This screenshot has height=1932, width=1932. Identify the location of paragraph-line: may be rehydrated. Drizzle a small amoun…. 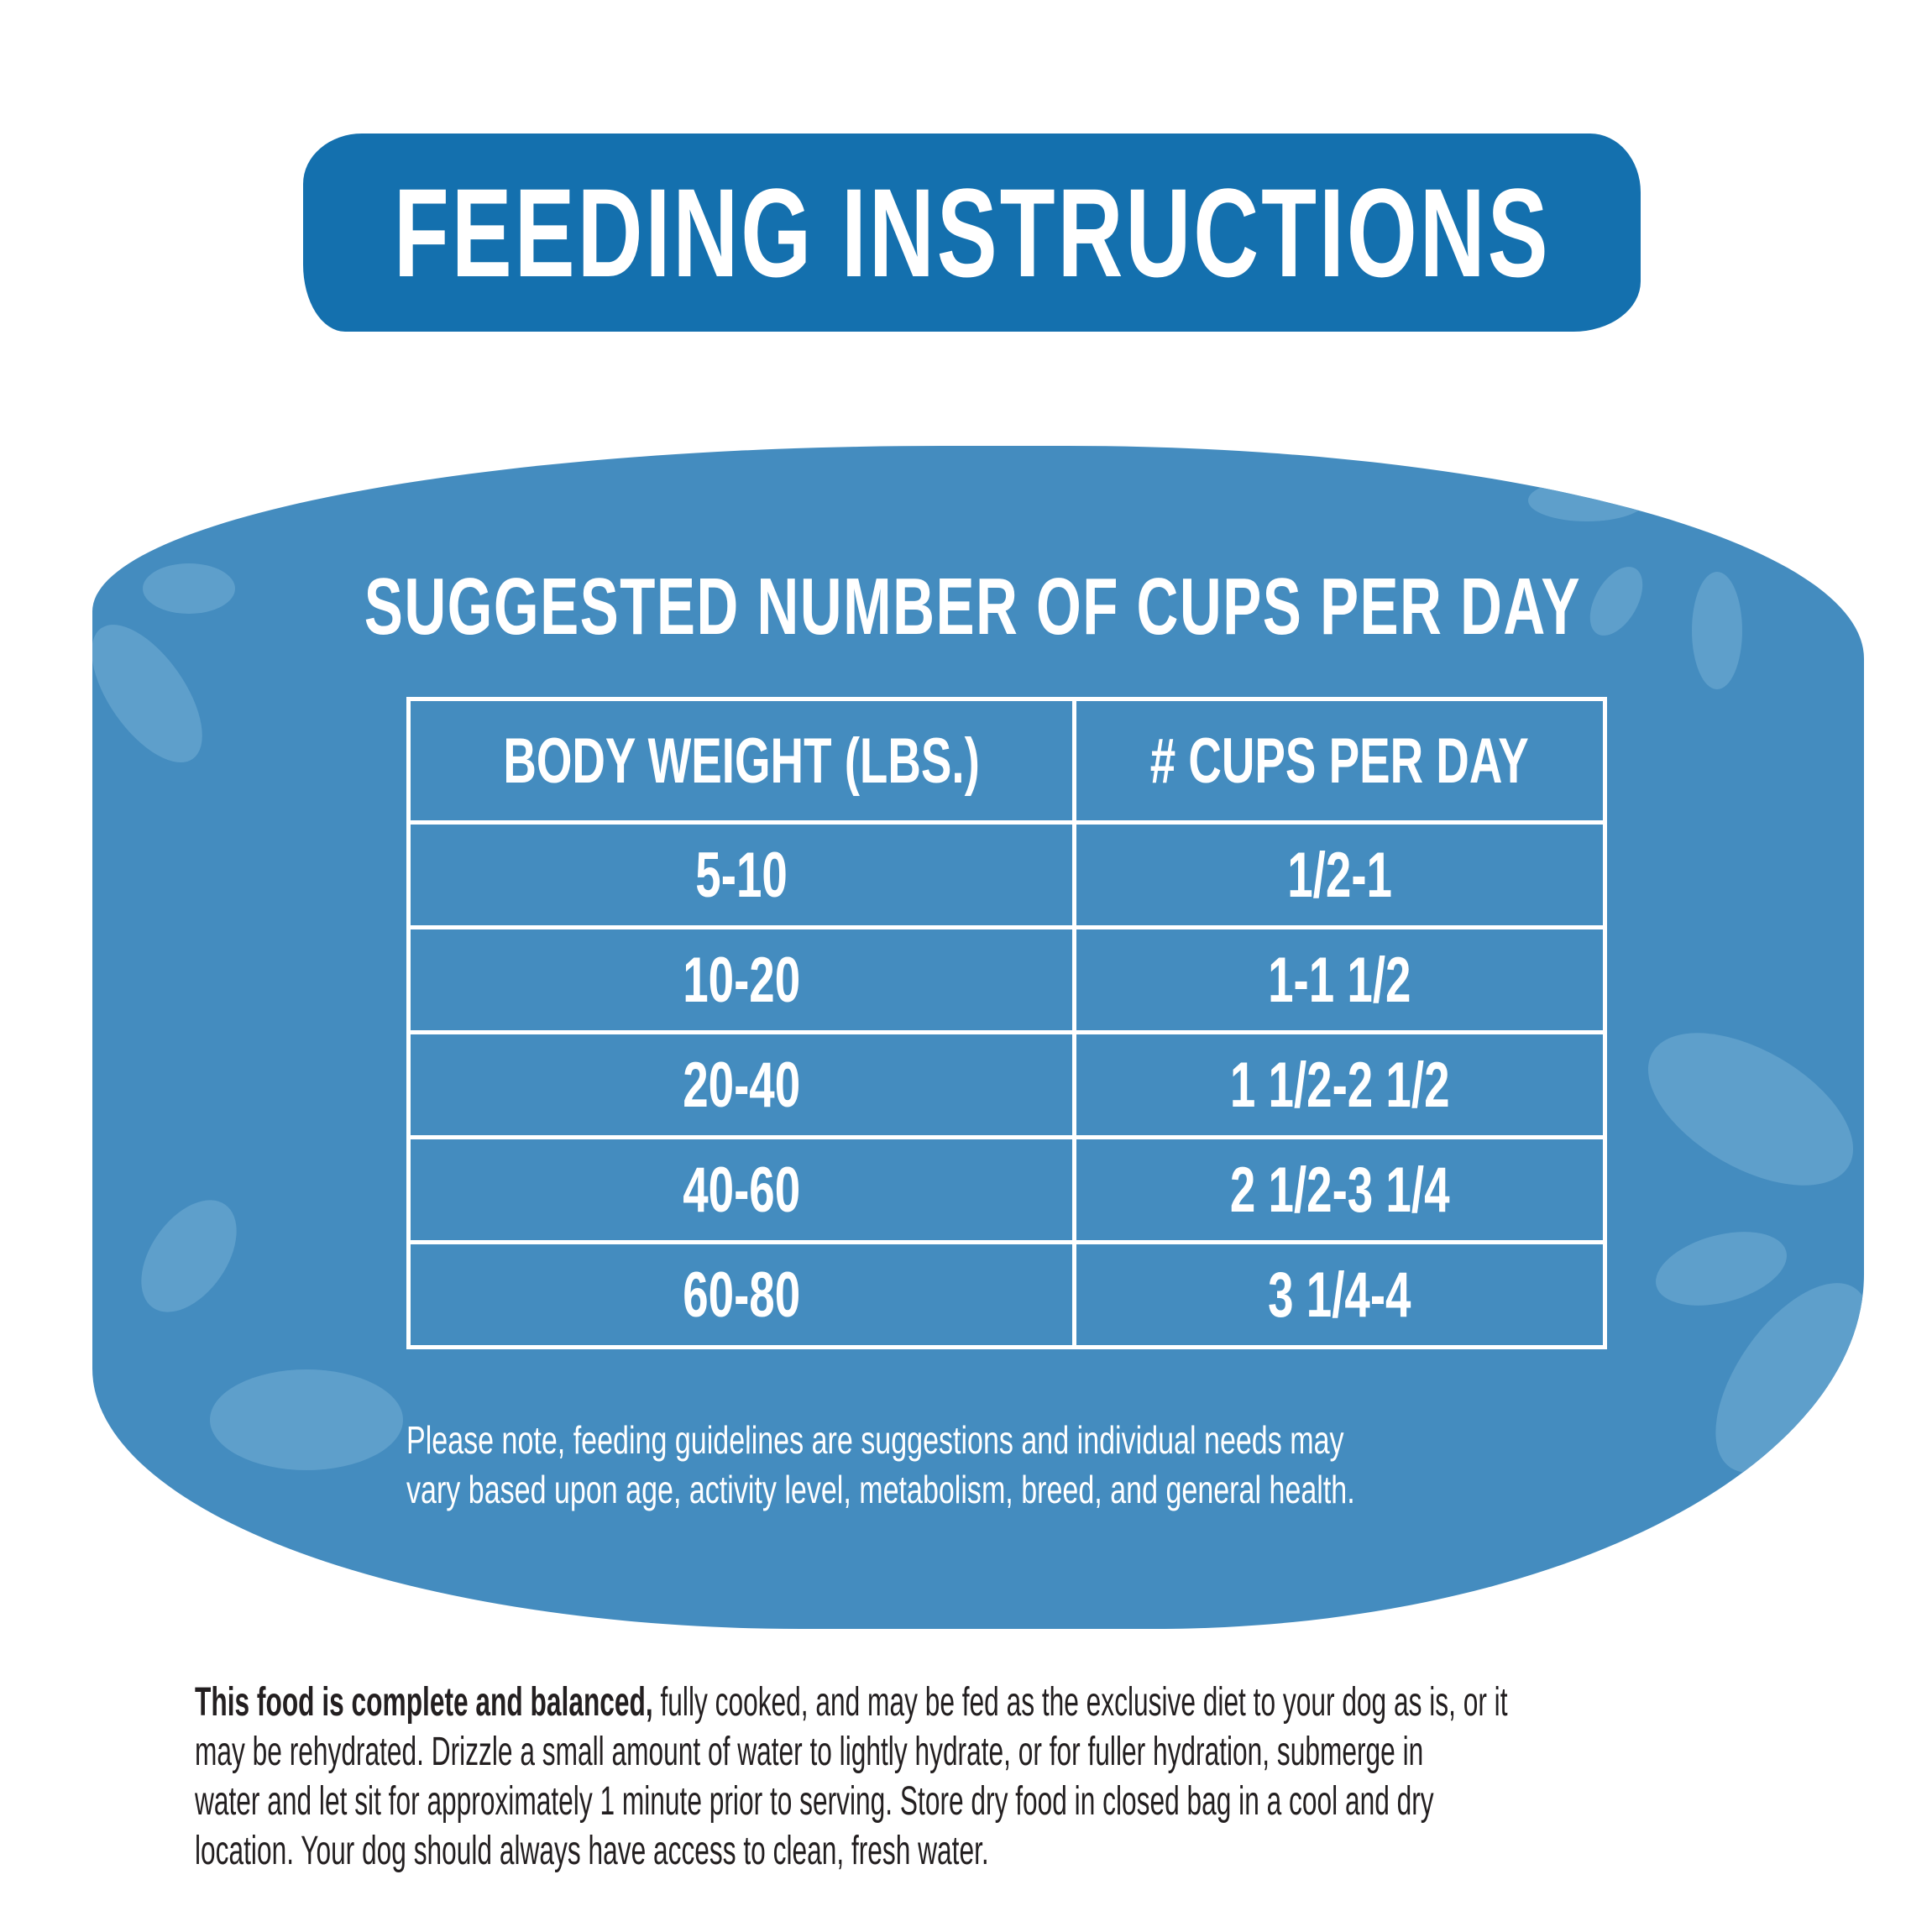
(809, 1752).